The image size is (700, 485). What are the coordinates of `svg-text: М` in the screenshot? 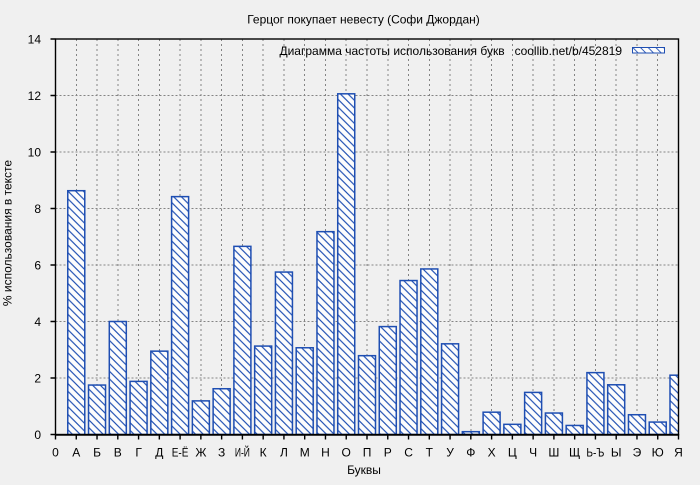 It's located at (305, 452).